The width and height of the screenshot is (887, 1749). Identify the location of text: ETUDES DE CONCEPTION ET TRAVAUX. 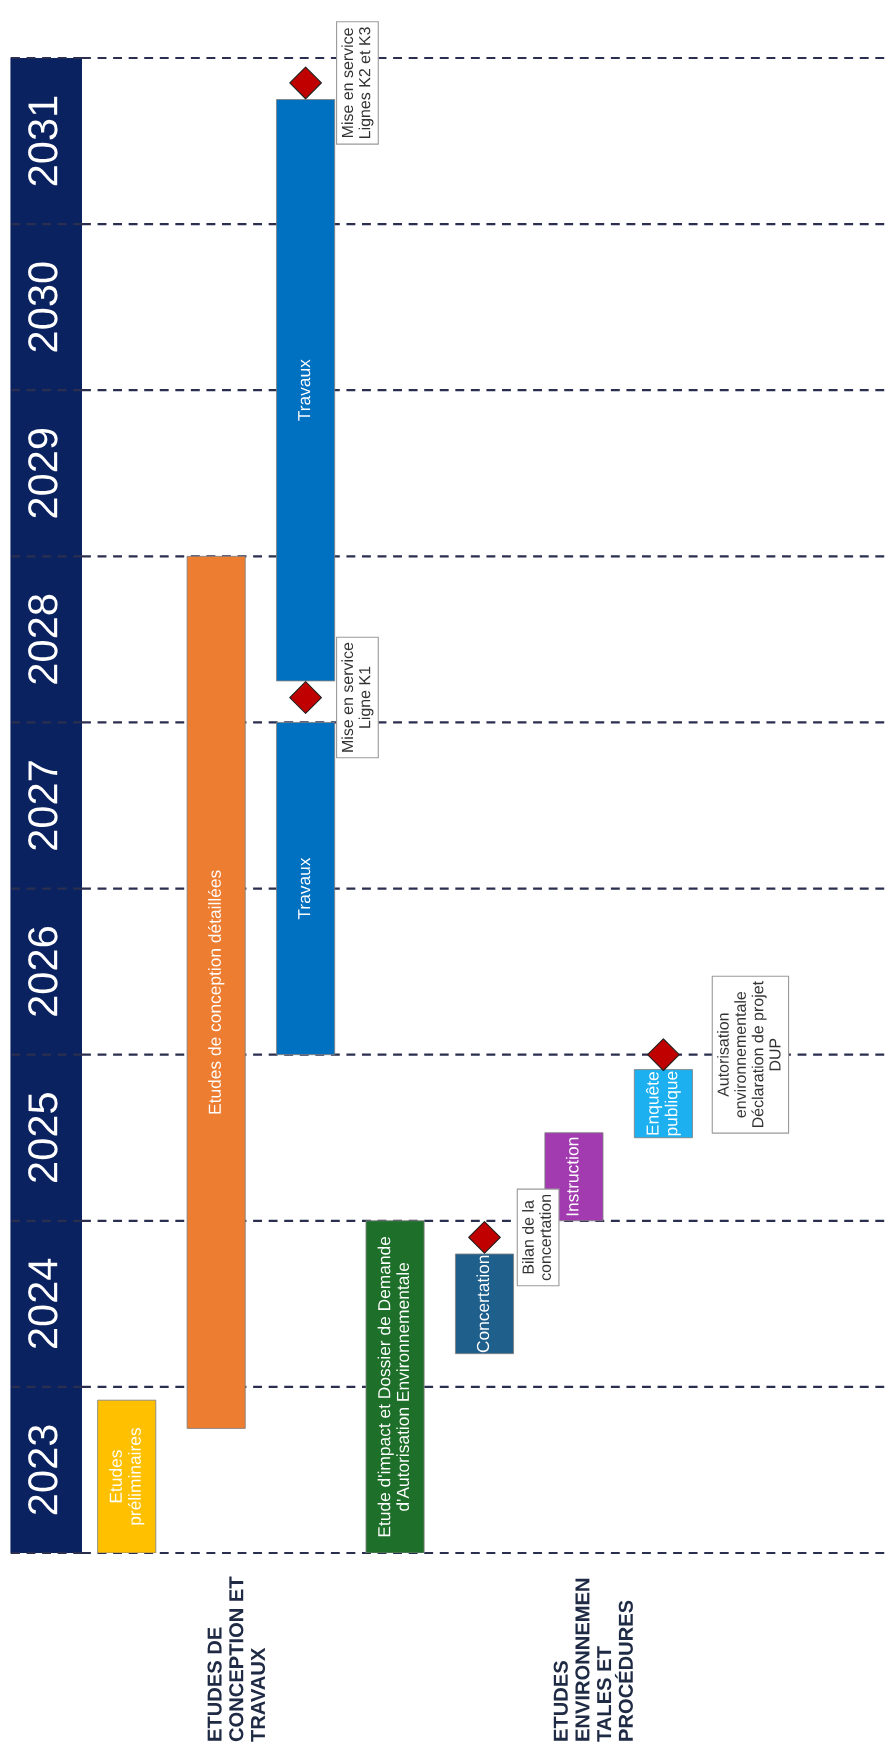
(236, 1659).